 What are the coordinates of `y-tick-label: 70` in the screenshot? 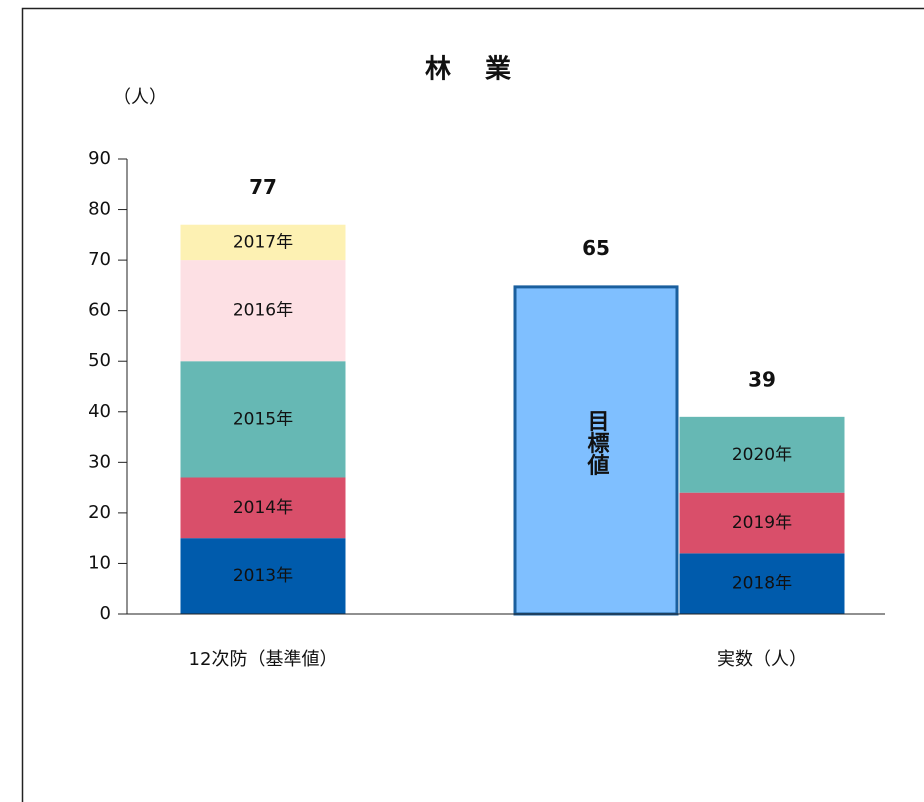 It's located at (99, 259).